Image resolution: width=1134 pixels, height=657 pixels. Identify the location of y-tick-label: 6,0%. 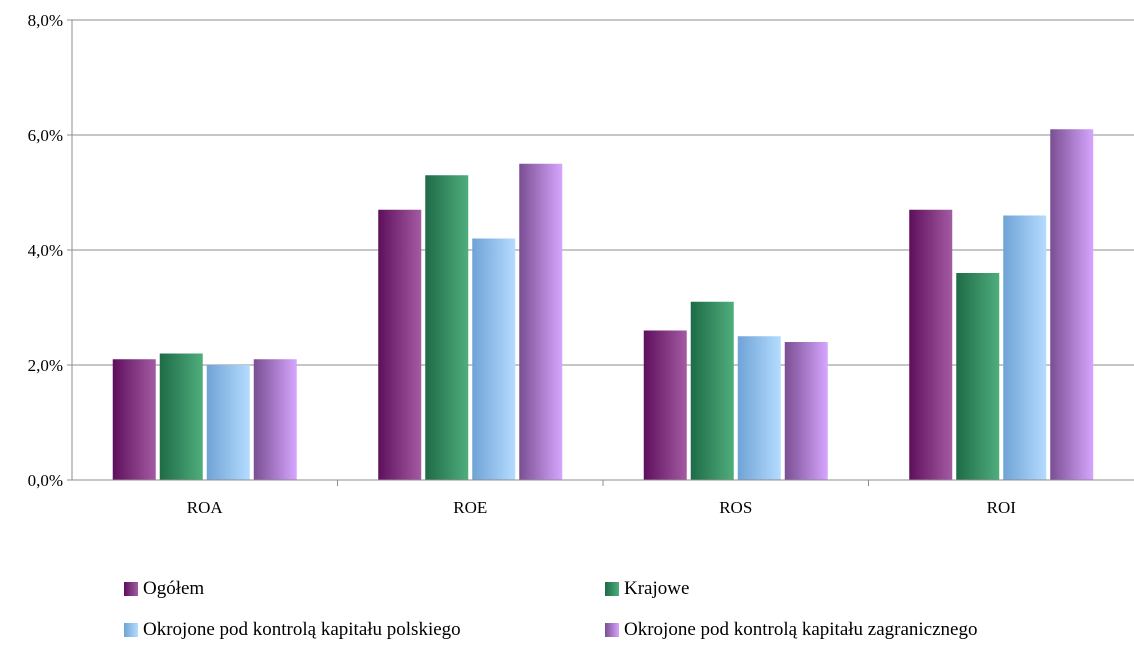
(45, 135).